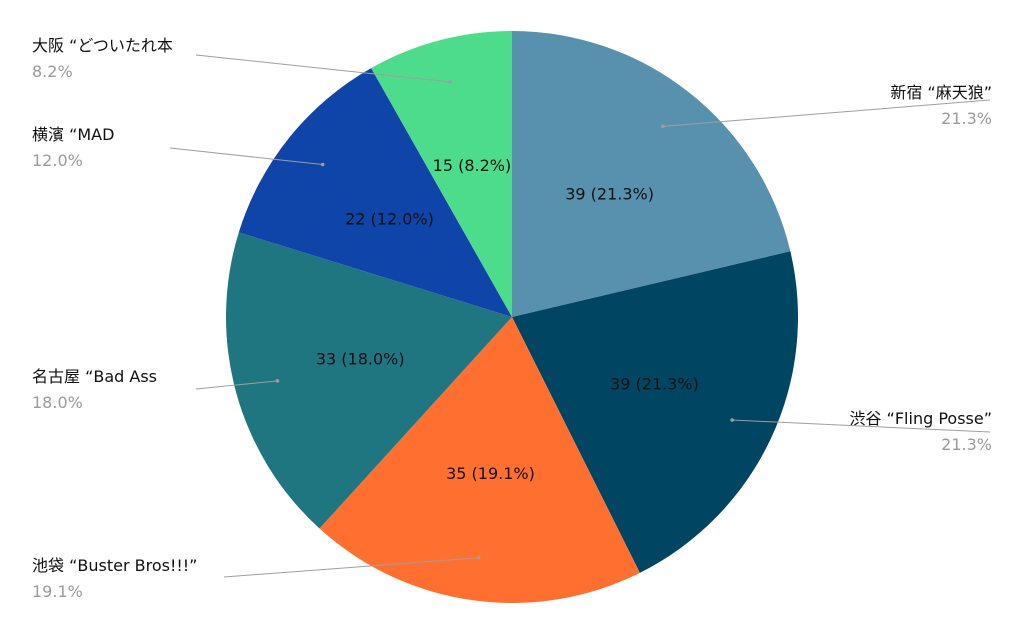 This screenshot has width=1024, height=634. Describe the element at coordinates (57, 402) in the screenshot. I see `percent-label: 18.0%` at that location.